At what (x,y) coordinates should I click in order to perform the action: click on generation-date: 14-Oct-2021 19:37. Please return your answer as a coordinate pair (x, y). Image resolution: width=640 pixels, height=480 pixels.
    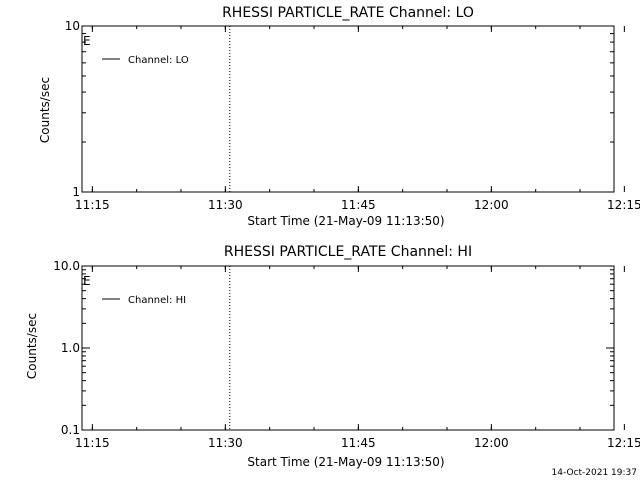
    Looking at the image, I should click on (594, 473).